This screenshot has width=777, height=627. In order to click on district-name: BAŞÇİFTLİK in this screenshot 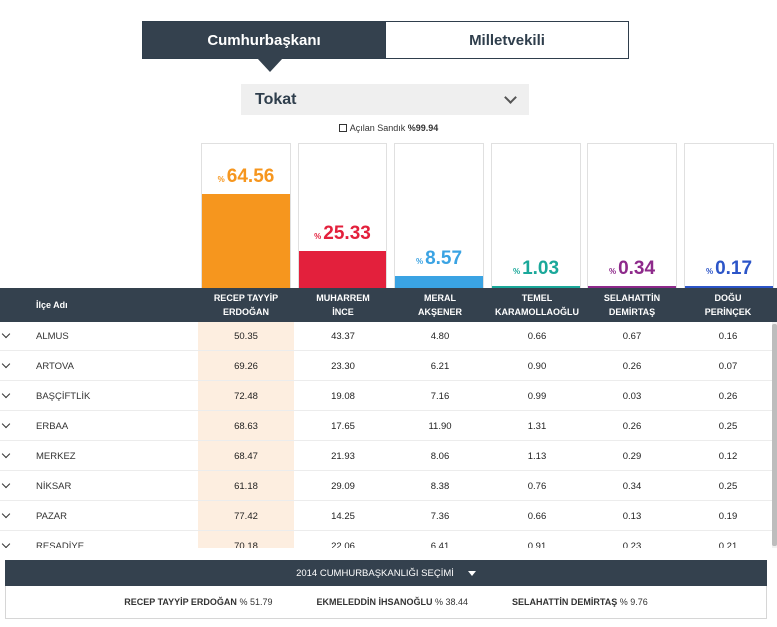, I will do `click(63, 396)`.